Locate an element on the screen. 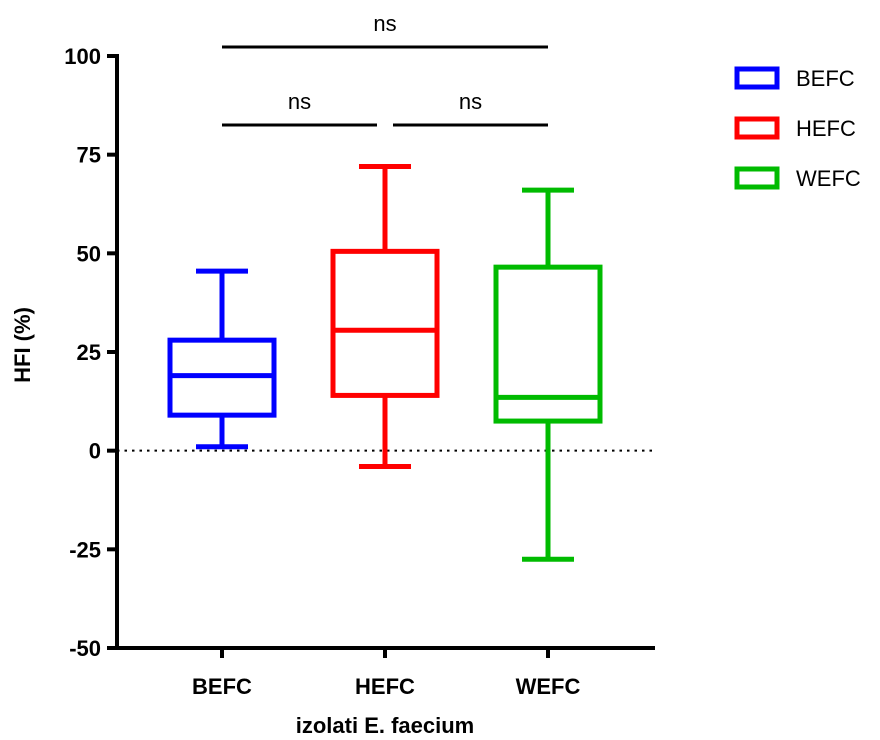 The image size is (880, 740). legend-item-hefc: HEFC is located at coordinates (795, 128).